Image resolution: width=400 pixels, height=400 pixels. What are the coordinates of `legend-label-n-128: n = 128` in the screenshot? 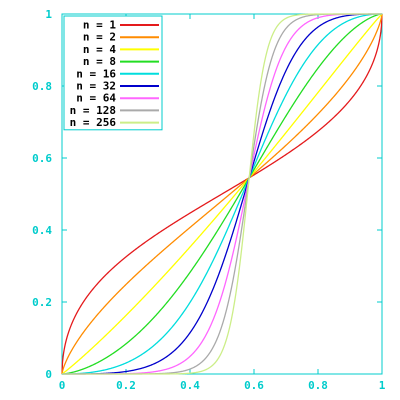 It's located at (93, 110).